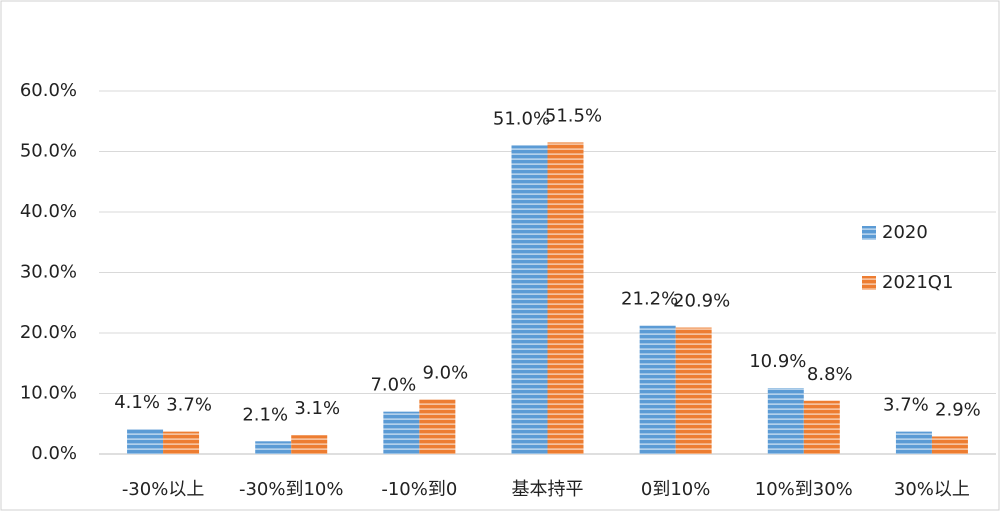 Image resolution: width=1000 pixels, height=511 pixels. Describe the element at coordinates (932, 489) in the screenshot. I see `x-tick-label: 30%以上` at that location.